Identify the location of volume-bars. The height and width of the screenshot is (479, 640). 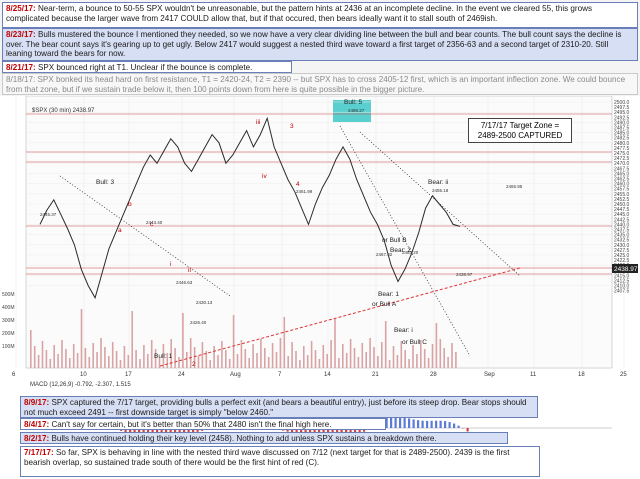
(243, 338).